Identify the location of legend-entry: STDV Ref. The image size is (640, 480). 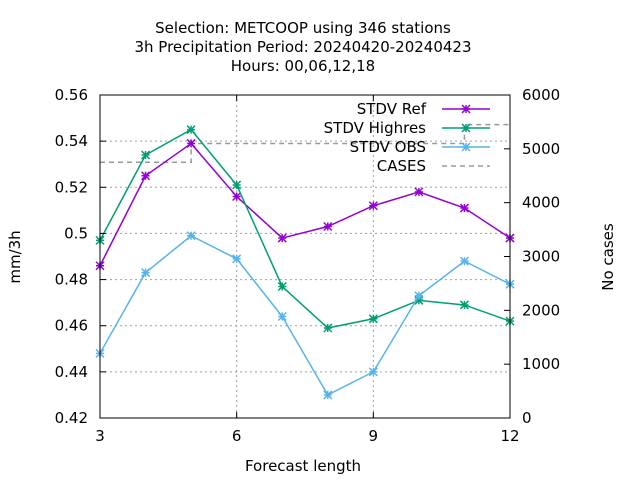
(423, 109).